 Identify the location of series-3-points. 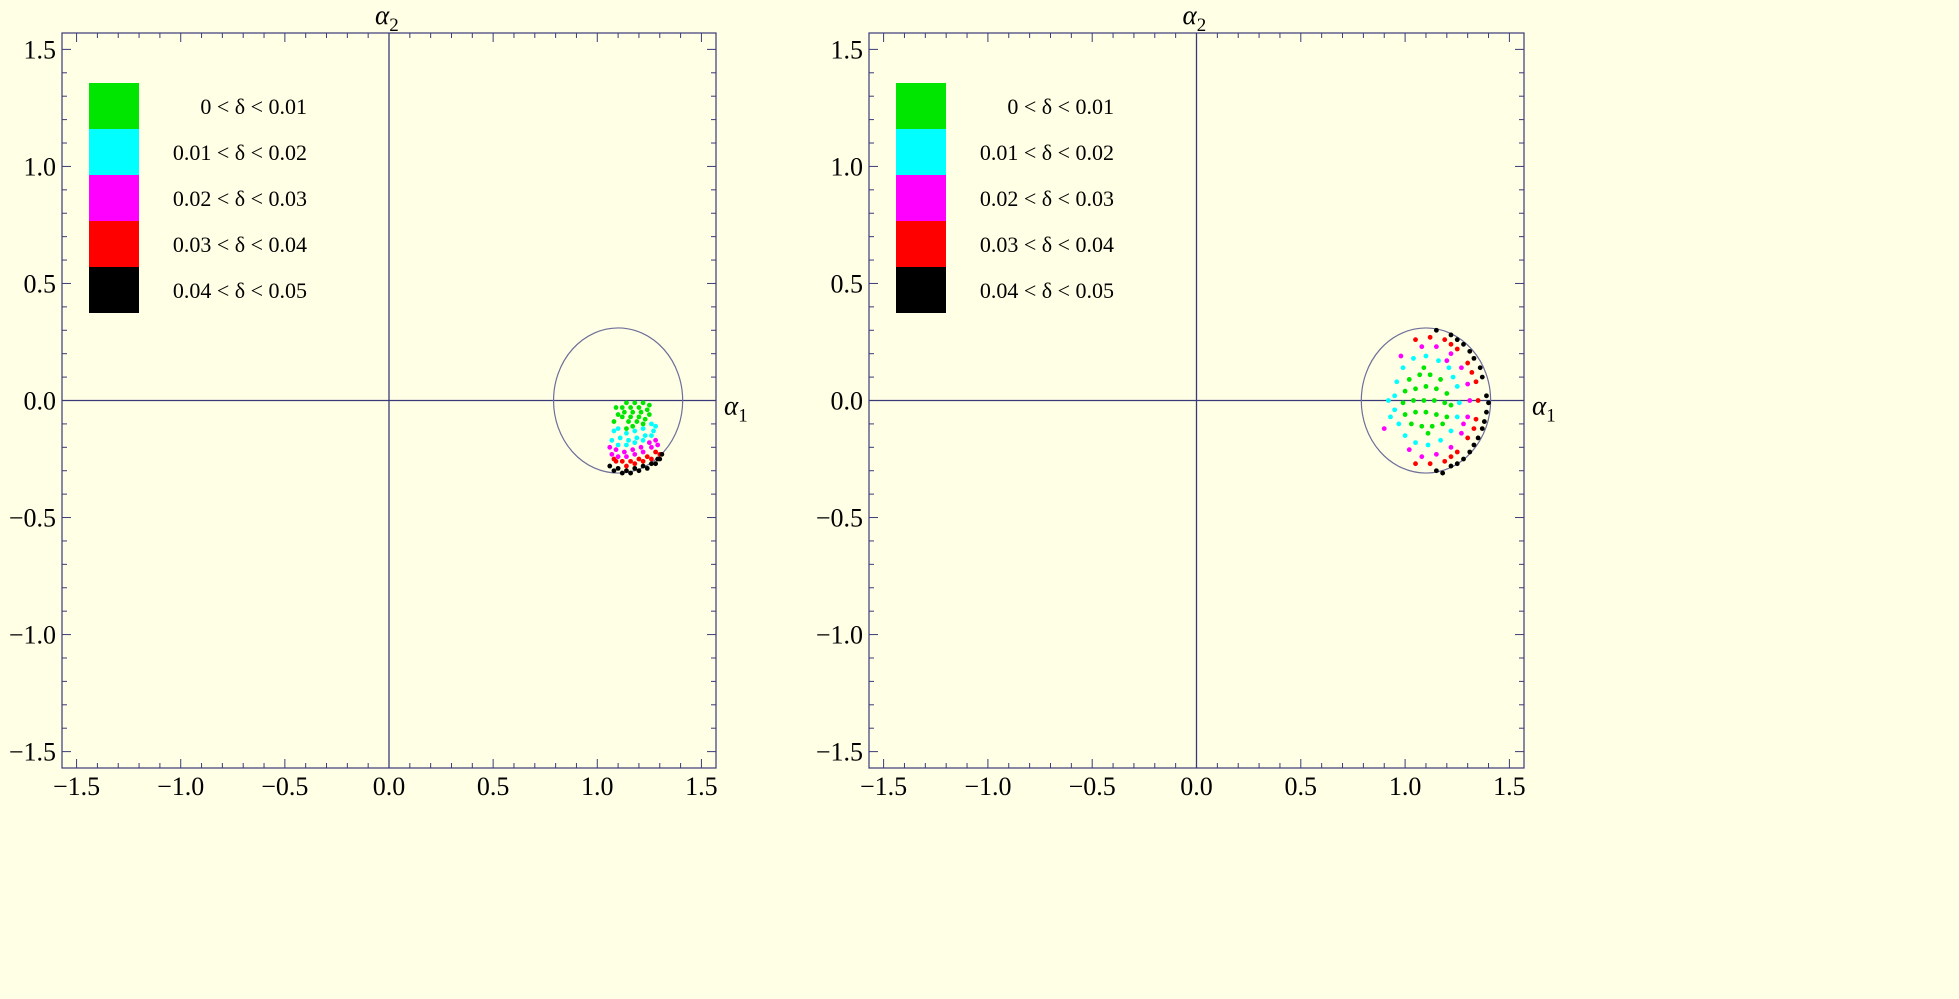
(1447, 400).